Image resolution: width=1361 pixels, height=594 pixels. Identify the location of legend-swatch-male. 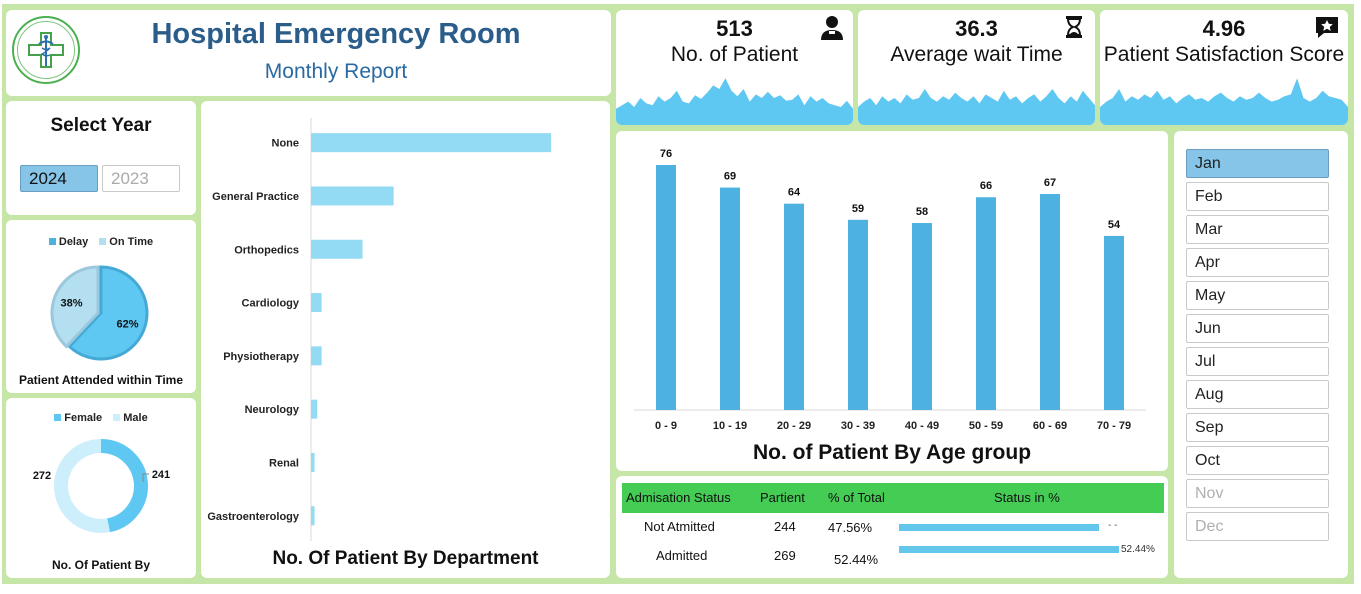
(117, 417).